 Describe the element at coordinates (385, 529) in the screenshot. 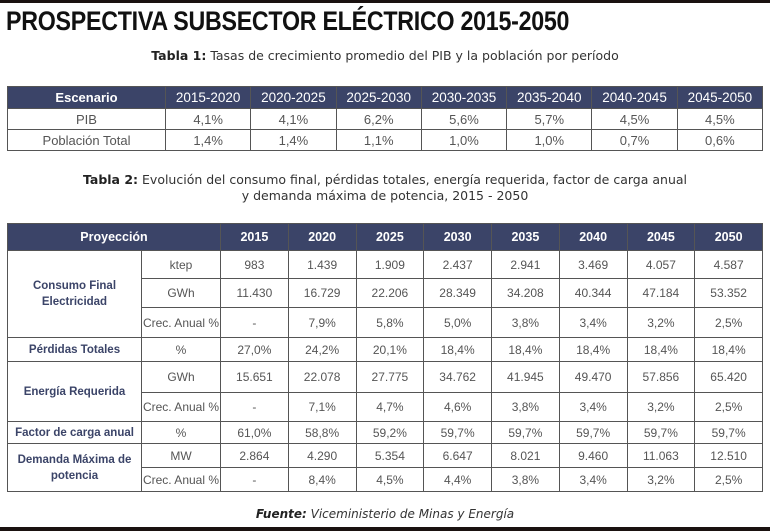

I see `bottom-border-bar` at that location.